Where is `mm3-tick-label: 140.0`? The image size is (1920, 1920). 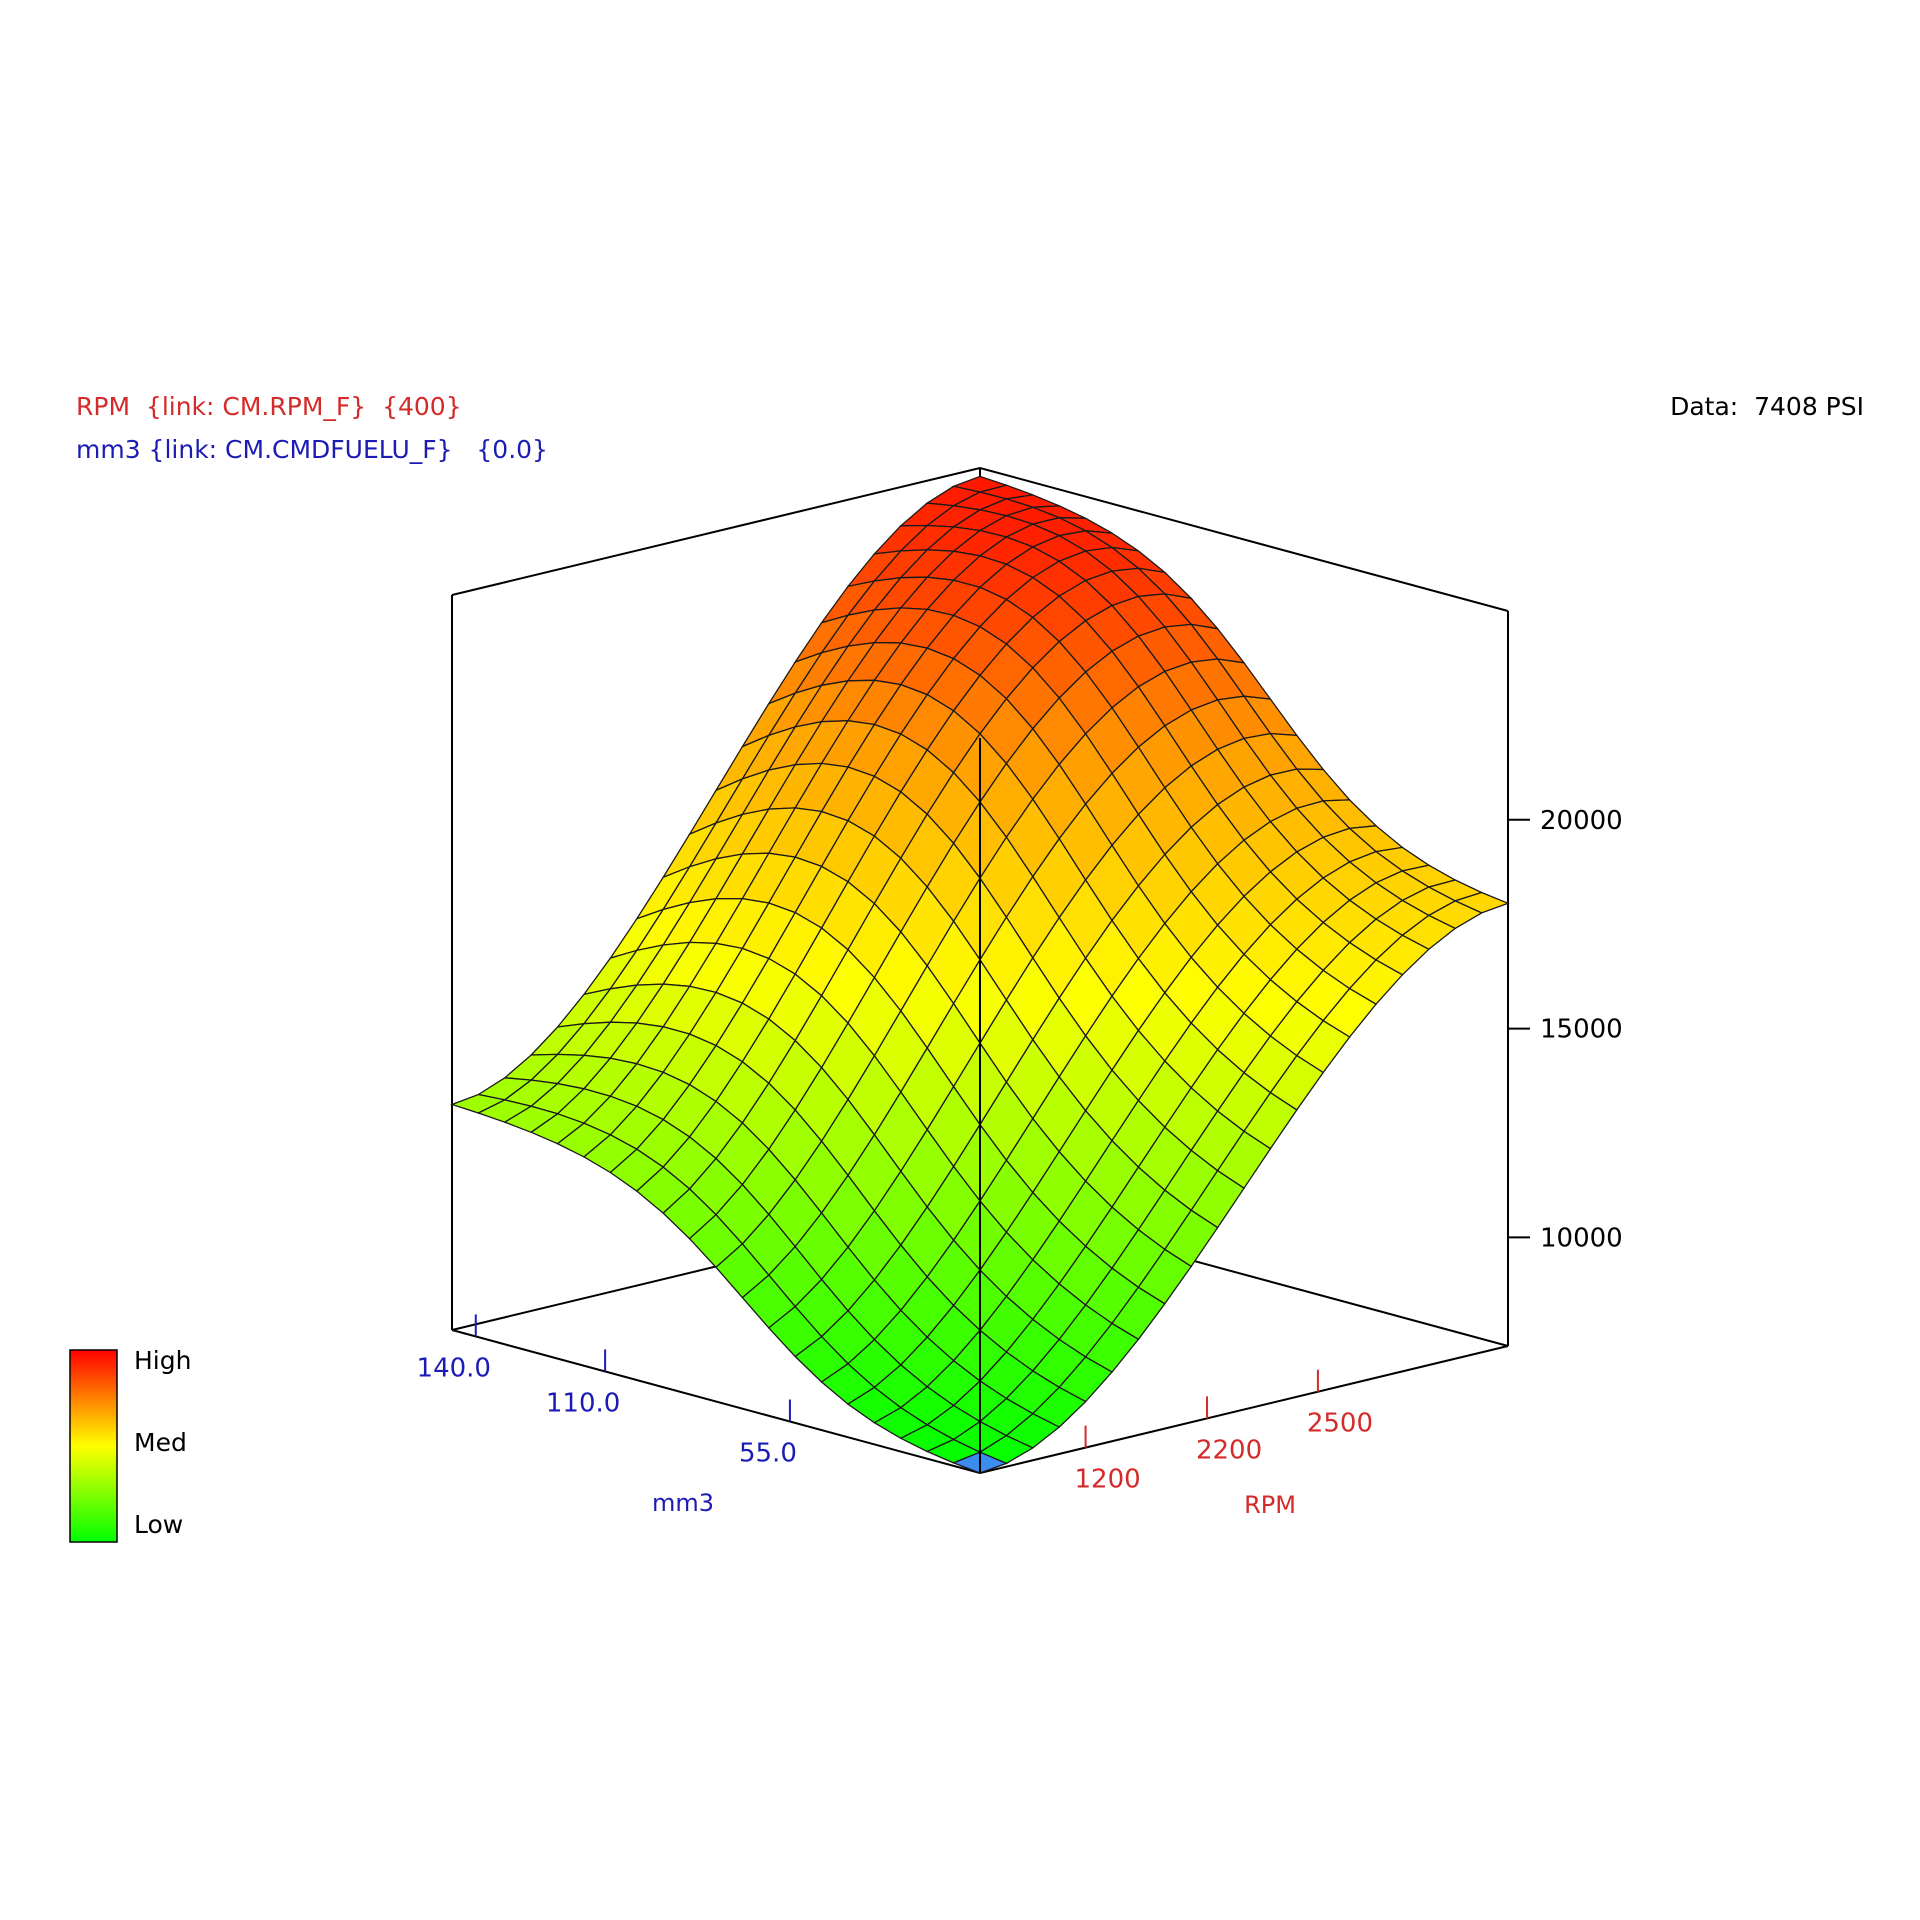
mm3-tick-label: 140.0 is located at coordinates (454, 1368).